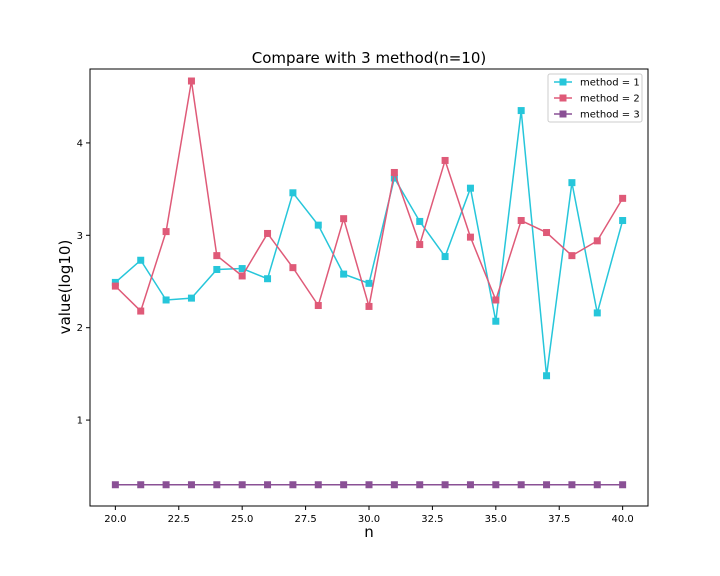  Describe the element at coordinates (610, 115) in the screenshot. I see `legend-label: method = 3` at that location.